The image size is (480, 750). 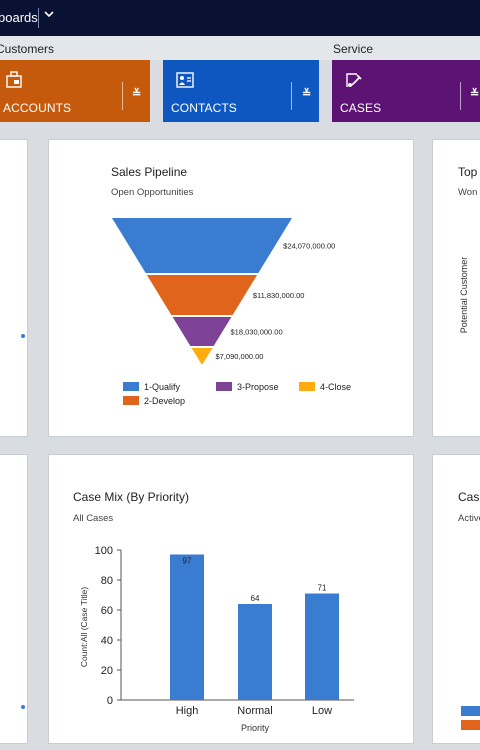 What do you see at coordinates (255, 728) in the screenshot?
I see `x-axis-label: Priority` at bounding box center [255, 728].